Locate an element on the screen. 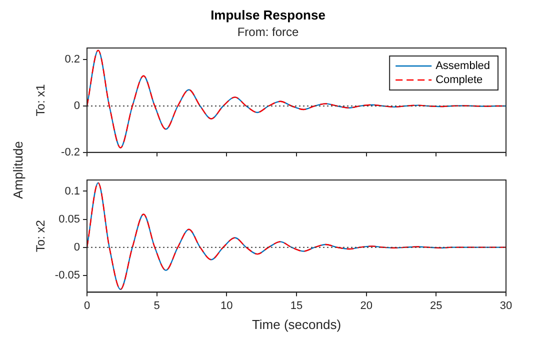  legend-label: Assembled is located at coordinates (463, 66).